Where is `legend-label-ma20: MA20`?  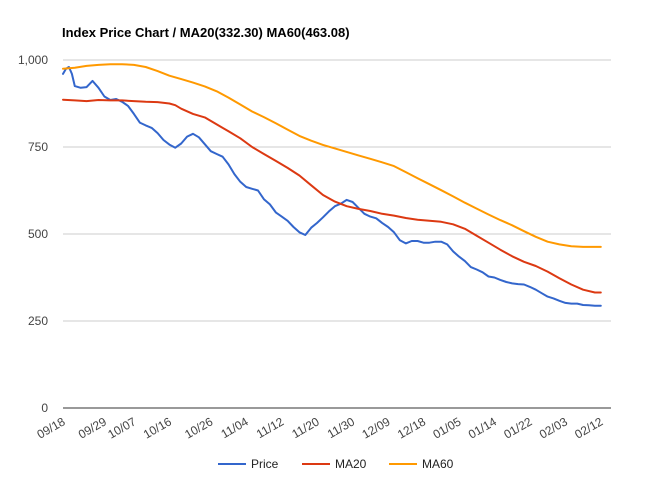 legend-label-ma20: MA20 is located at coordinates (351, 464).